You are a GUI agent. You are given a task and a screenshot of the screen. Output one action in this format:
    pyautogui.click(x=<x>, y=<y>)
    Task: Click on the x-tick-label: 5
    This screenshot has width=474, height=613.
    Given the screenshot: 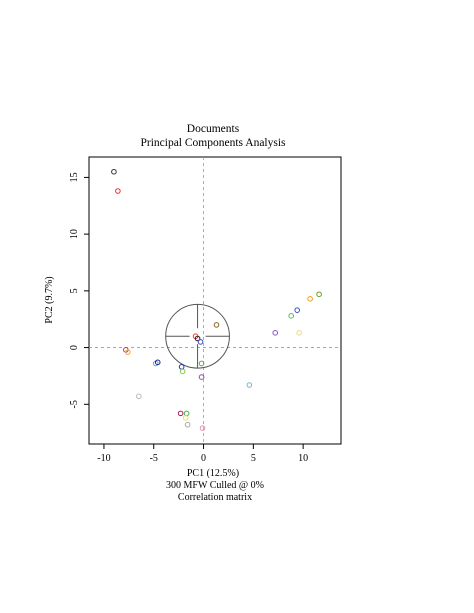 What is the action you would take?
    pyautogui.click(x=253, y=458)
    